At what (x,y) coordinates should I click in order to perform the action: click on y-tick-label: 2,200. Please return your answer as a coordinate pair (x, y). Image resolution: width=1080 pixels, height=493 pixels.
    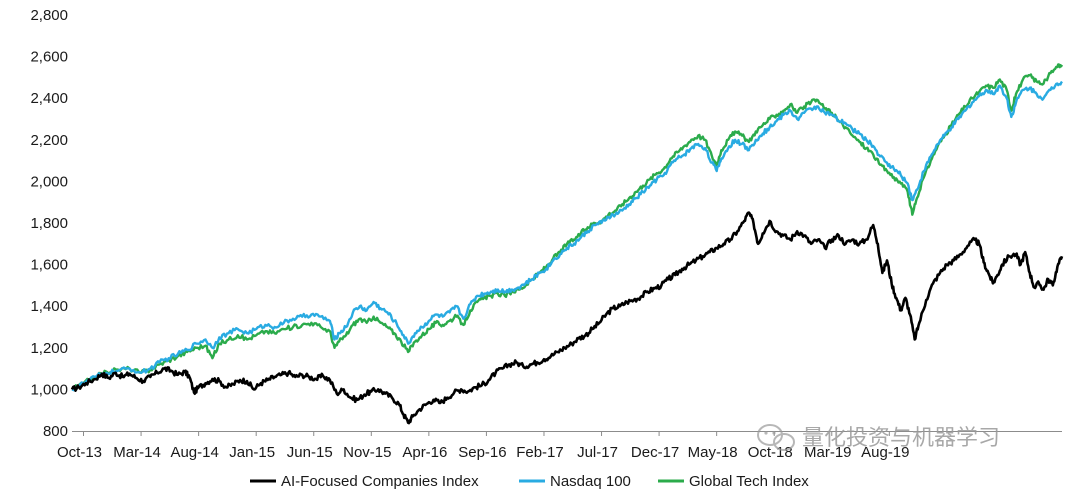
    Looking at the image, I should click on (49, 140).